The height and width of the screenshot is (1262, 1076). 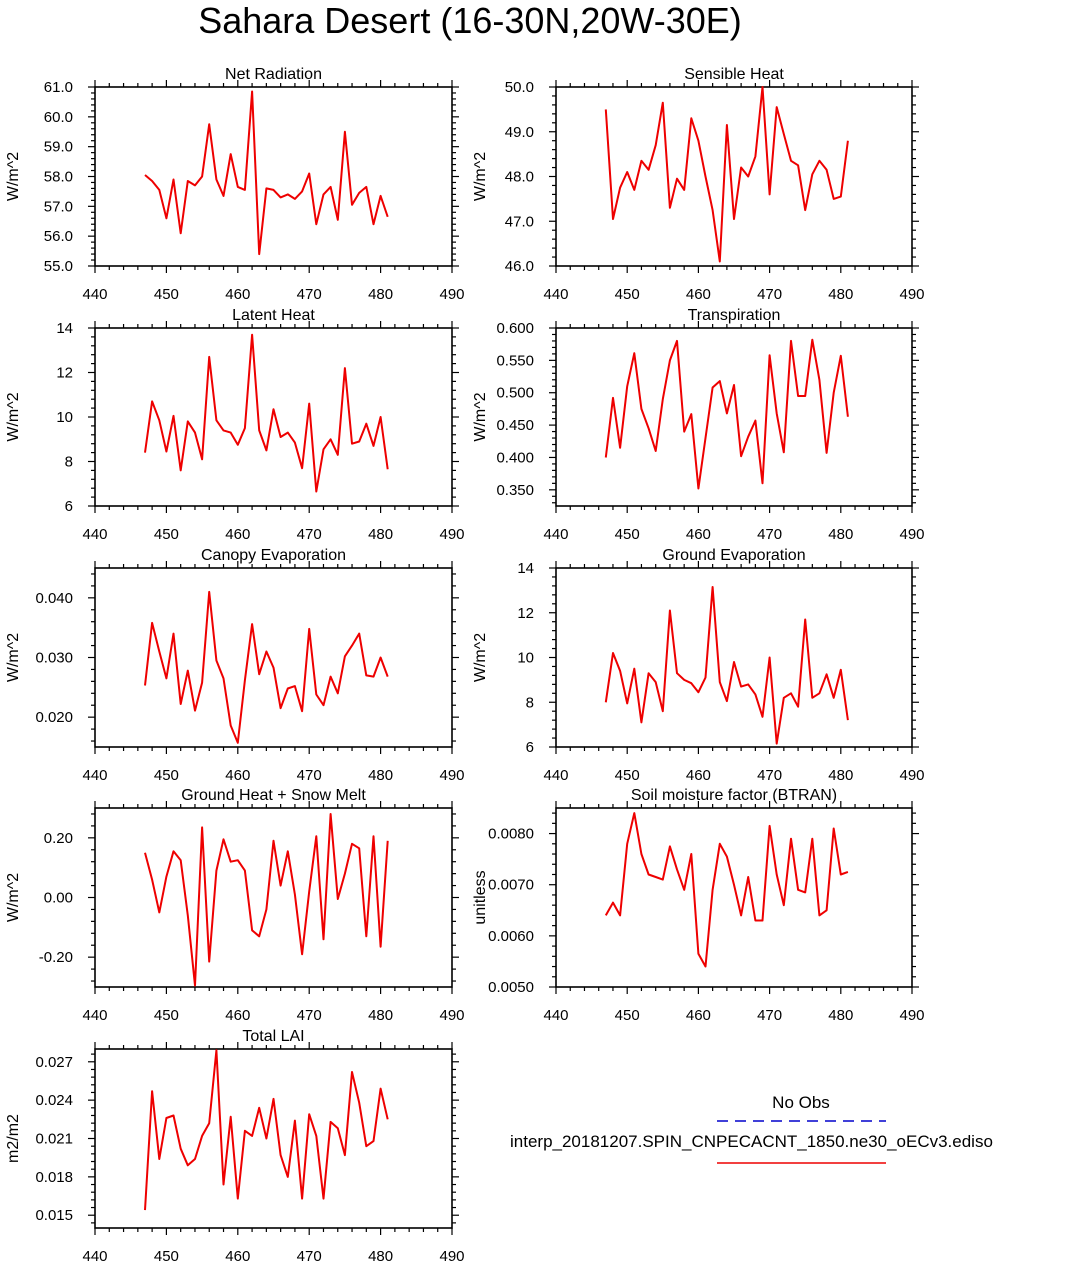 What do you see at coordinates (54, 1177) in the screenshot?
I see `y-tick-label: 0.018` at bounding box center [54, 1177].